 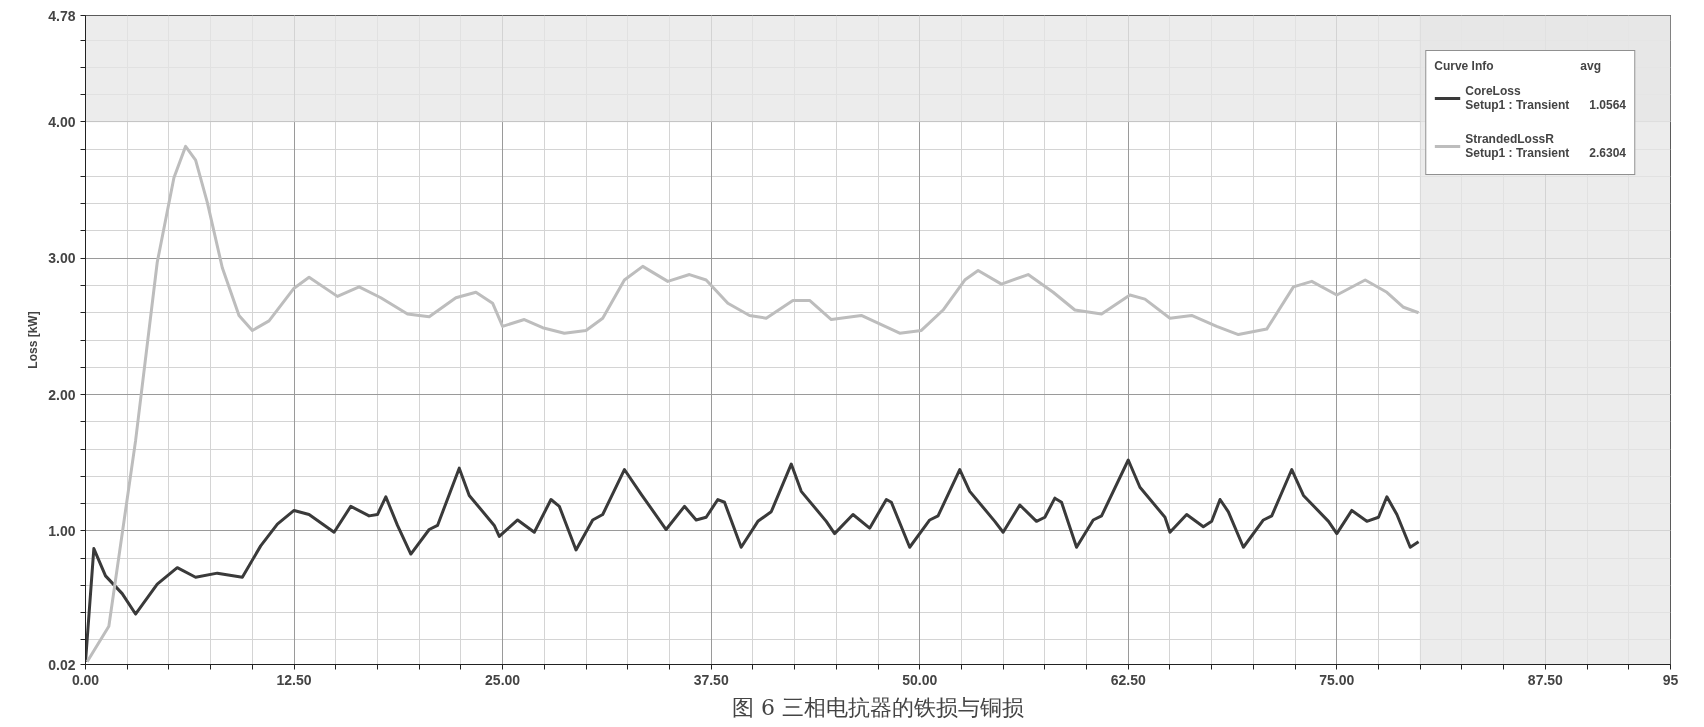 I want to click on x-tick-label: 12.50, so click(x=294, y=679).